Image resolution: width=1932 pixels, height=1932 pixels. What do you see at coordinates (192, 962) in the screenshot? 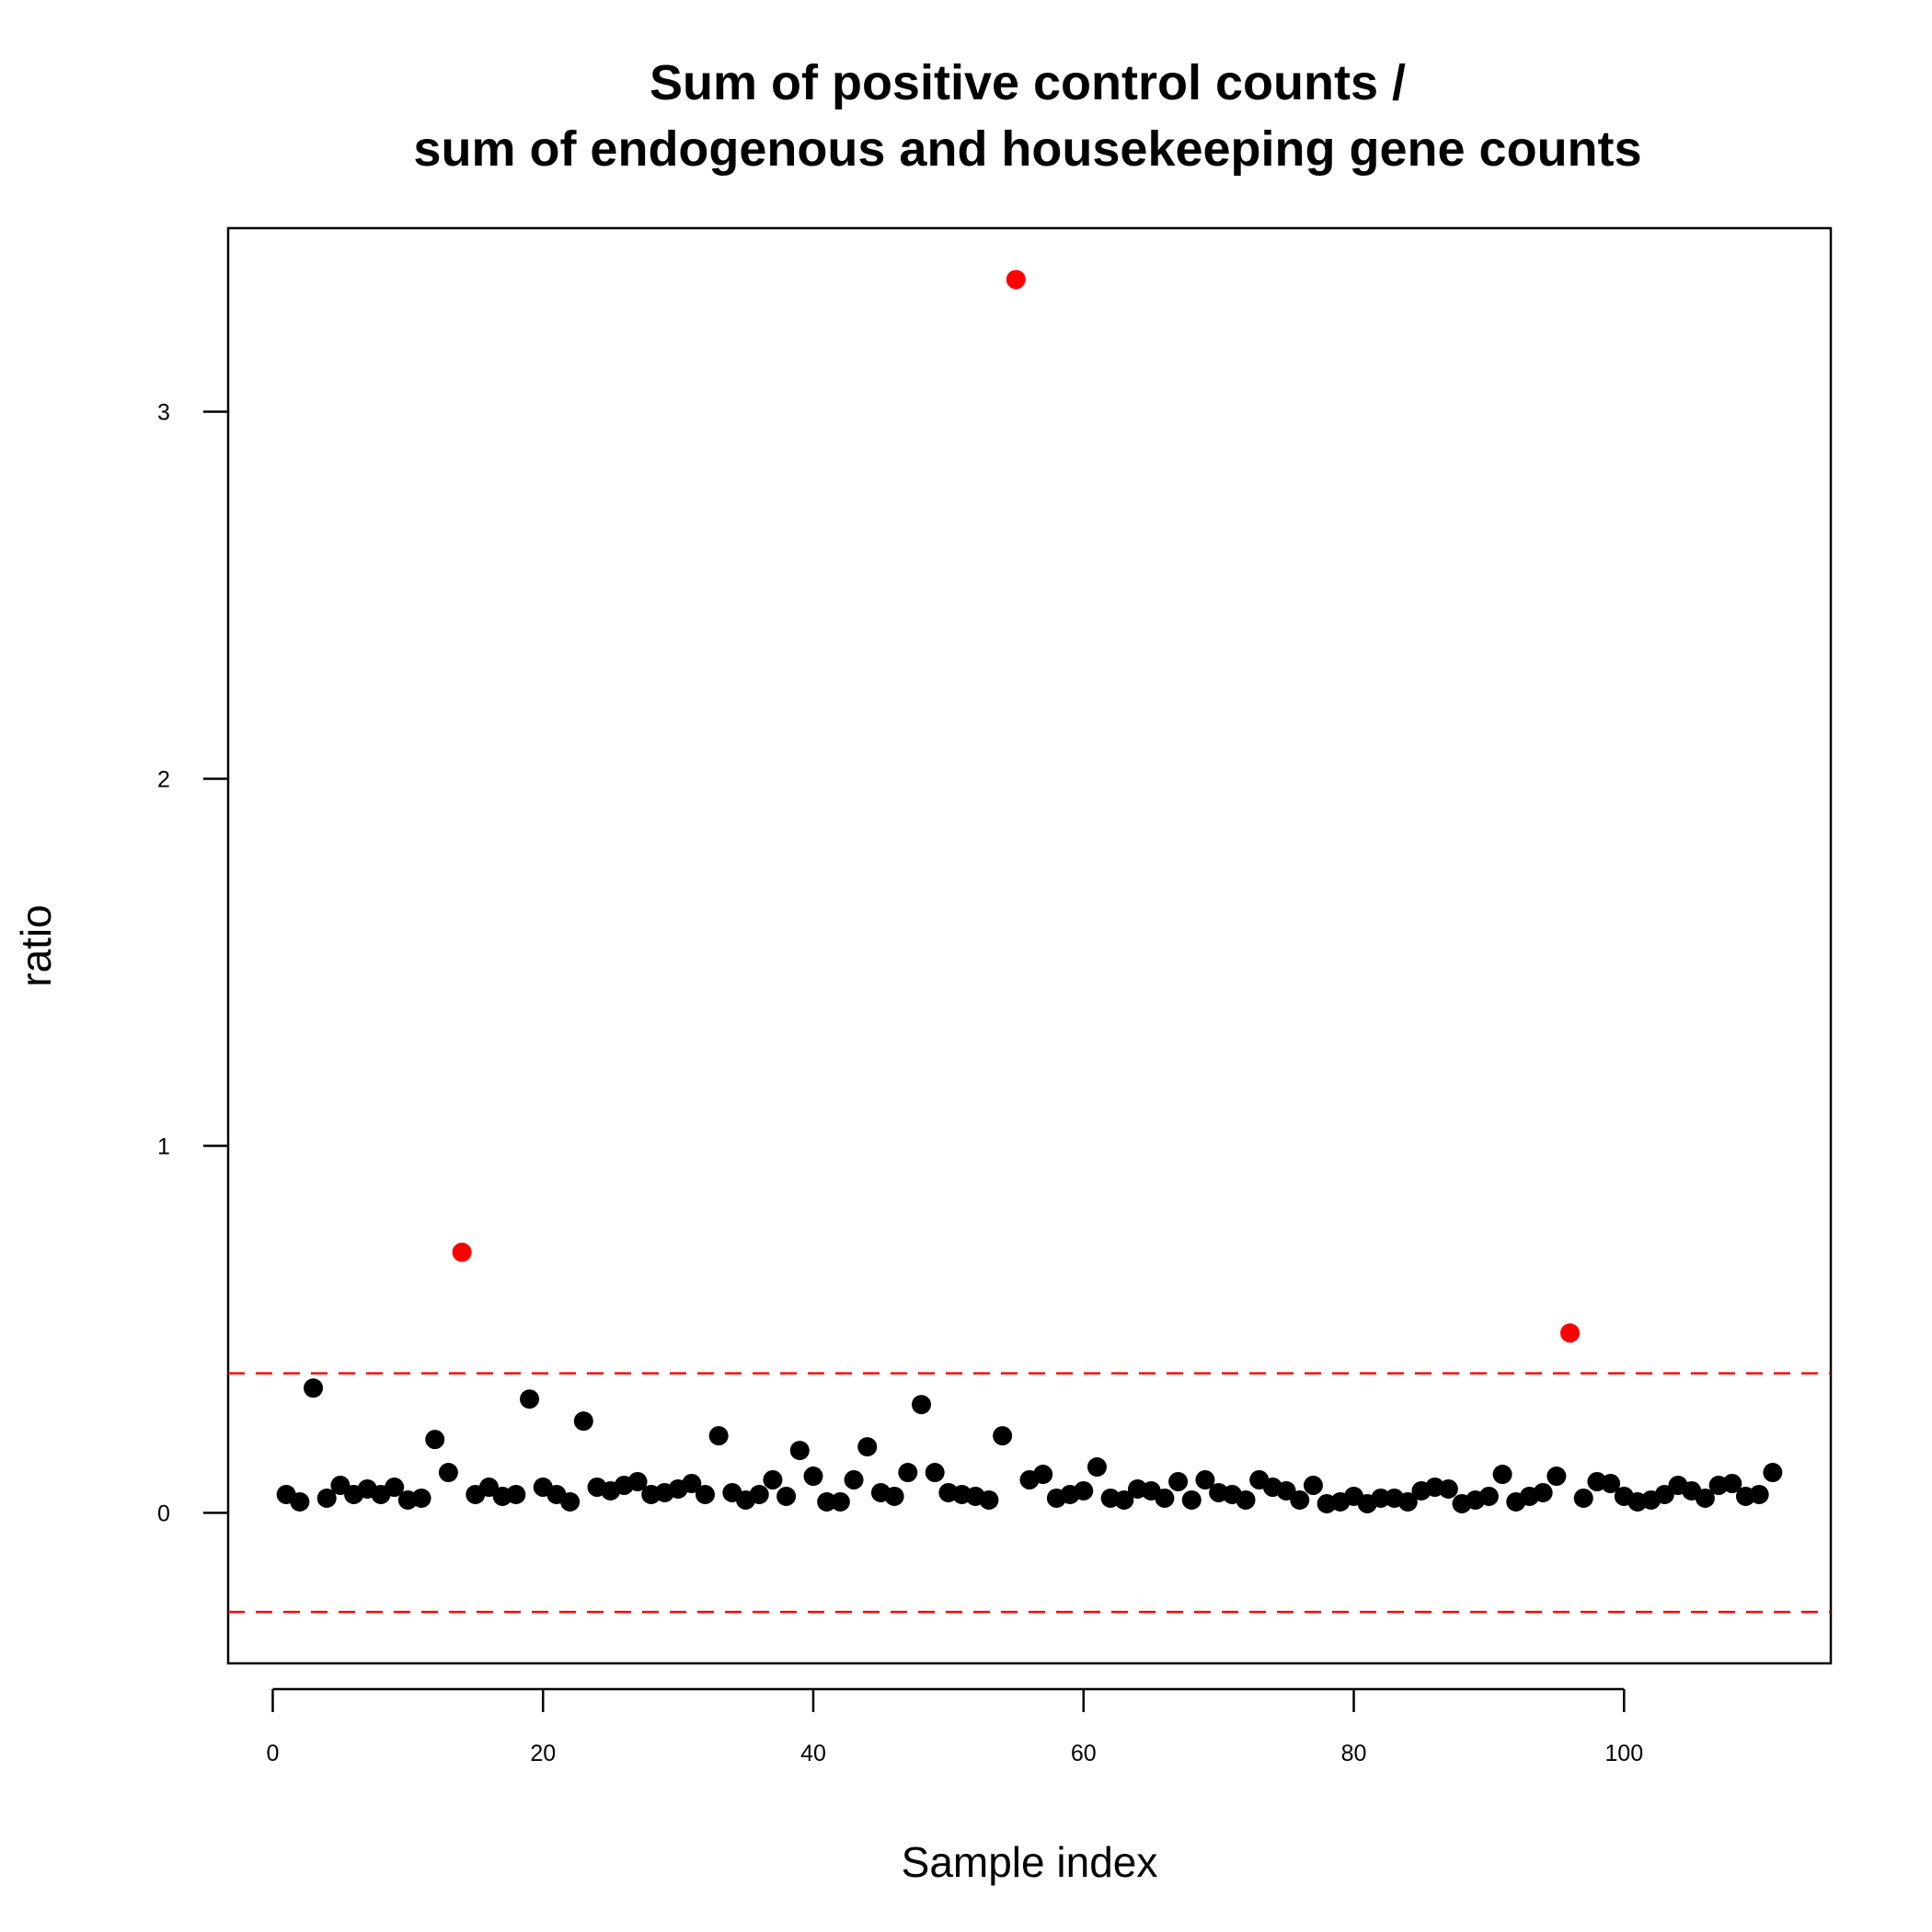
I see `y-axis: 0 1 2 3` at bounding box center [192, 962].